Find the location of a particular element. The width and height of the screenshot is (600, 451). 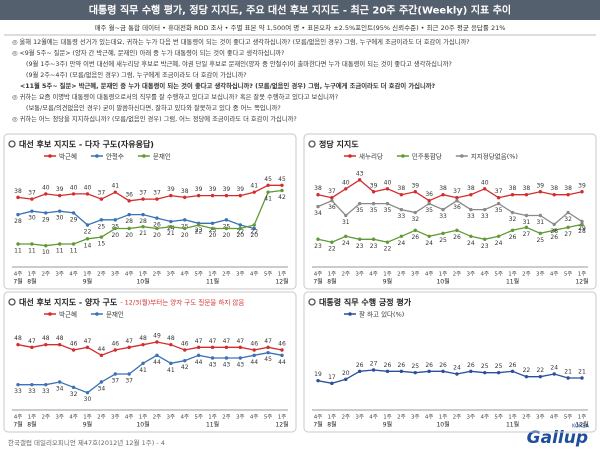

logo: Gallup is located at coordinates (557, 438).